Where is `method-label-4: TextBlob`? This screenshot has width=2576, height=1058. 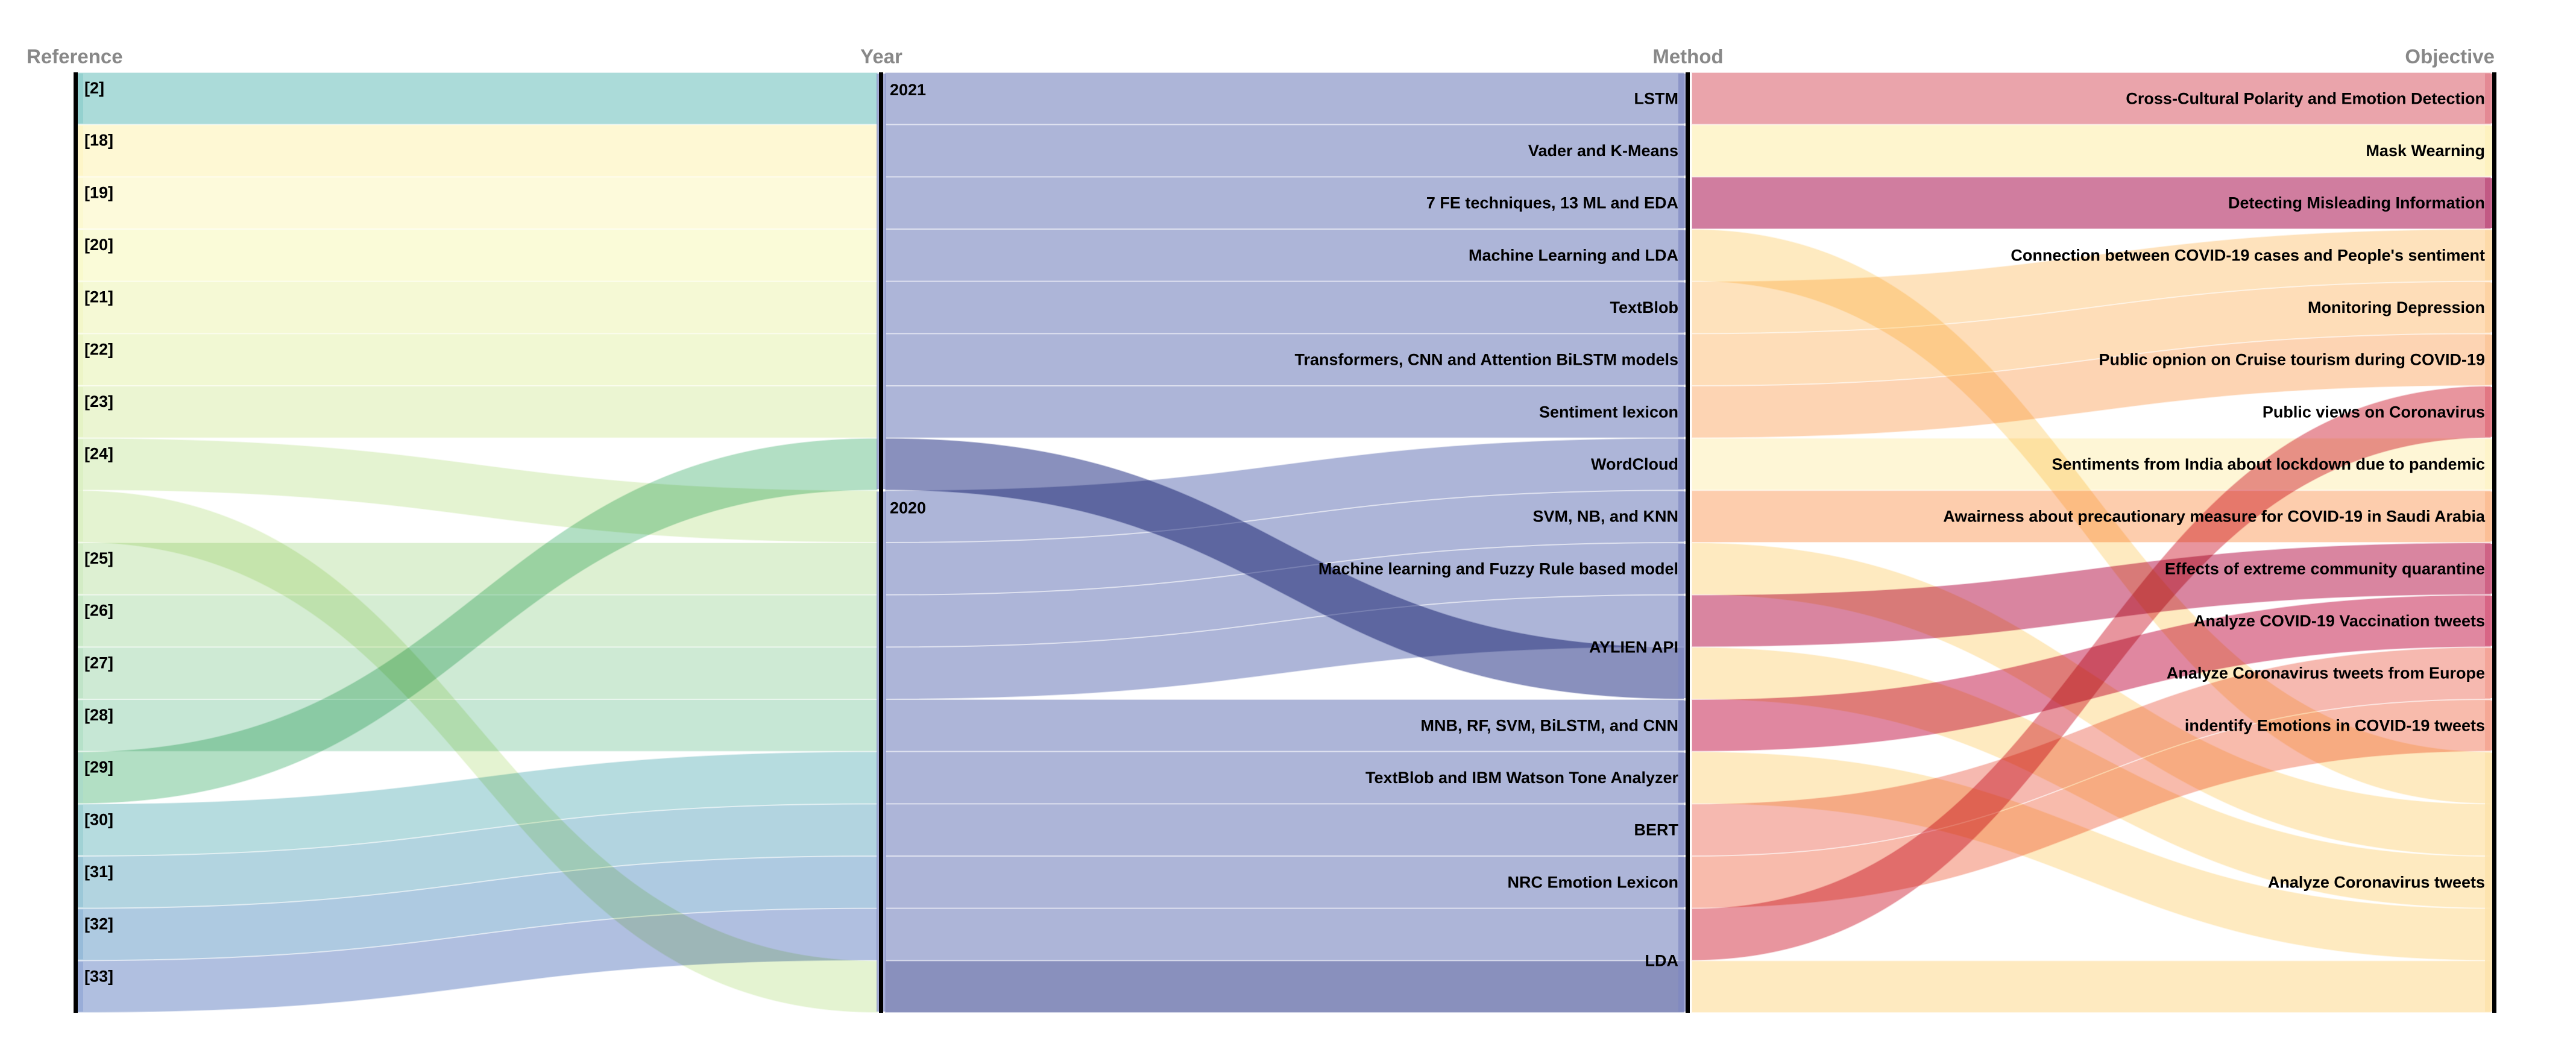 method-label-4: TextBlob is located at coordinates (1644, 307).